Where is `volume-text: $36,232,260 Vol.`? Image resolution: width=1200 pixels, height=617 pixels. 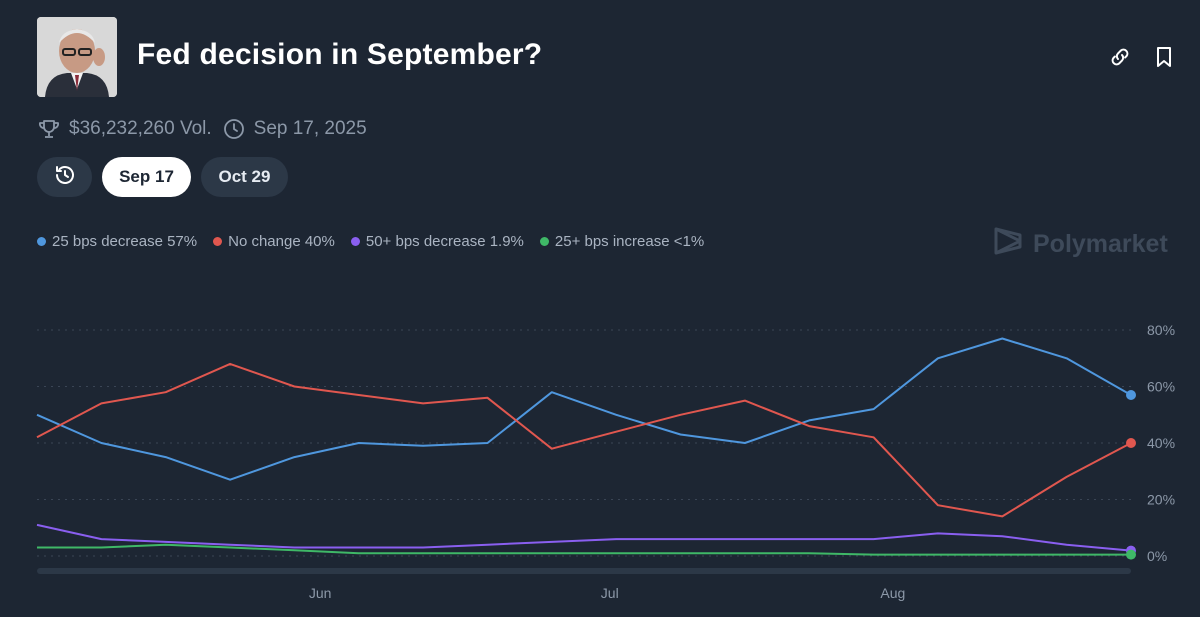 volume-text: $36,232,260 Vol. is located at coordinates (140, 128).